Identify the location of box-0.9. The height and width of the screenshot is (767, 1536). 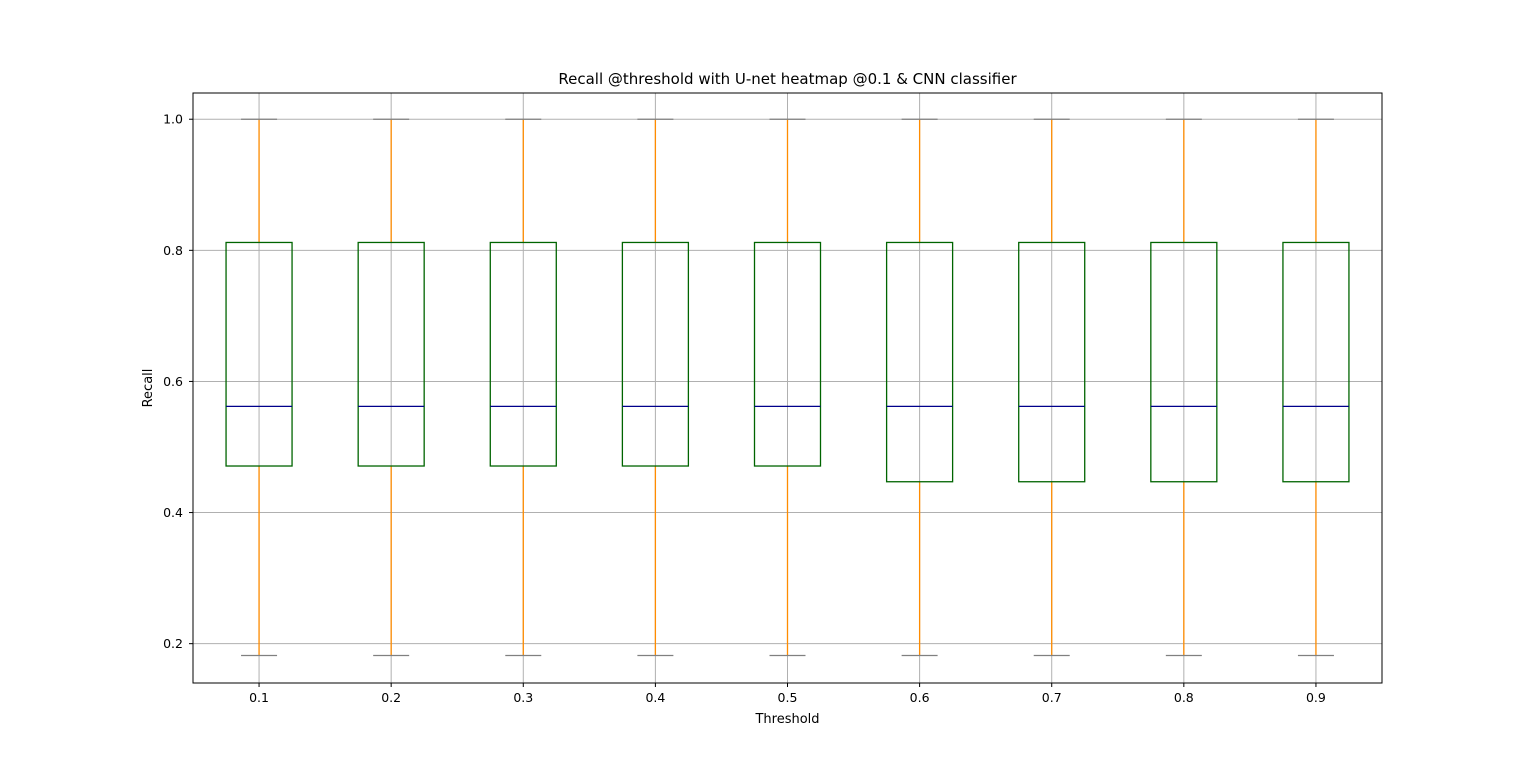
(1316, 387).